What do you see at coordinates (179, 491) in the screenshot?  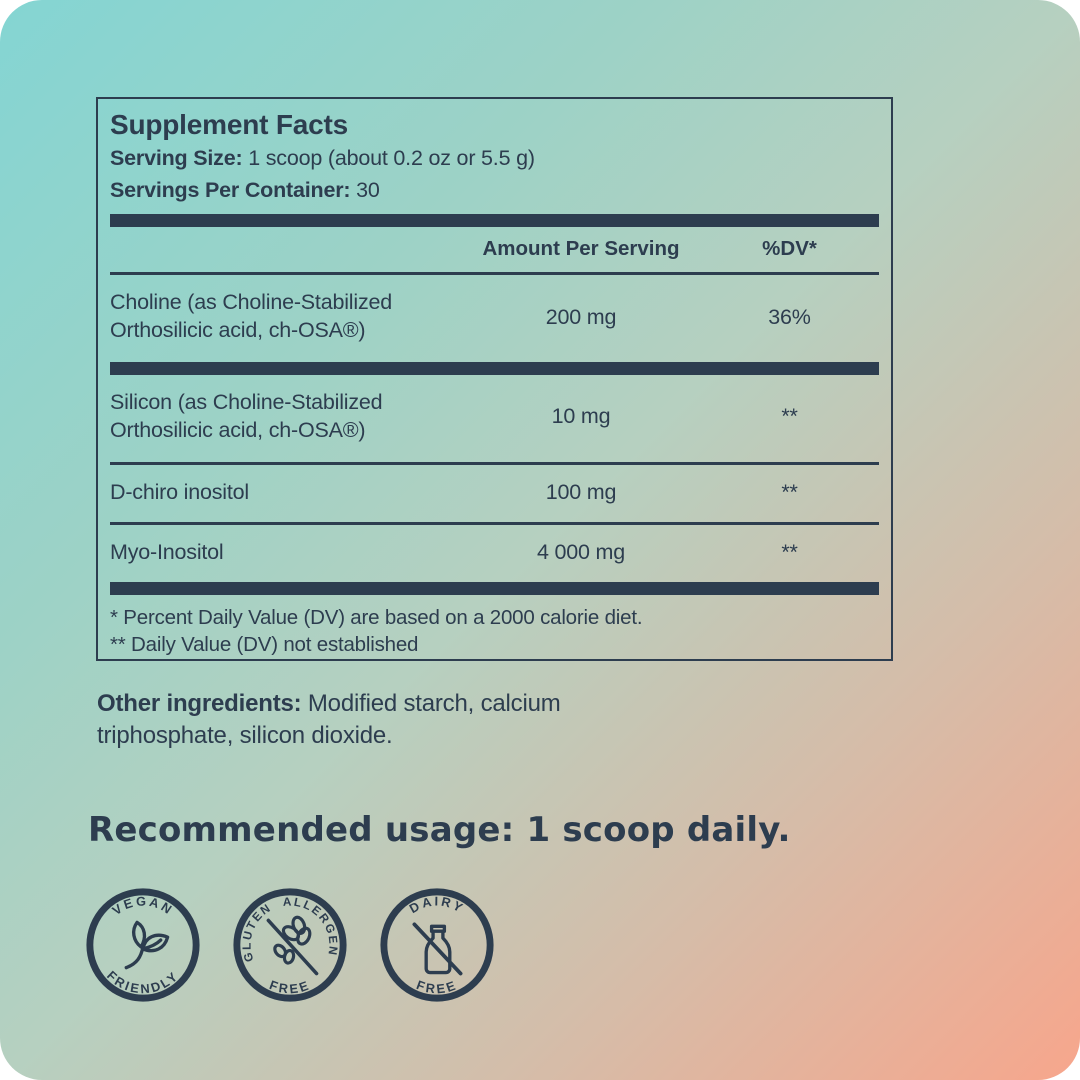 I see `nutrient-name: D-chiro inositol` at bounding box center [179, 491].